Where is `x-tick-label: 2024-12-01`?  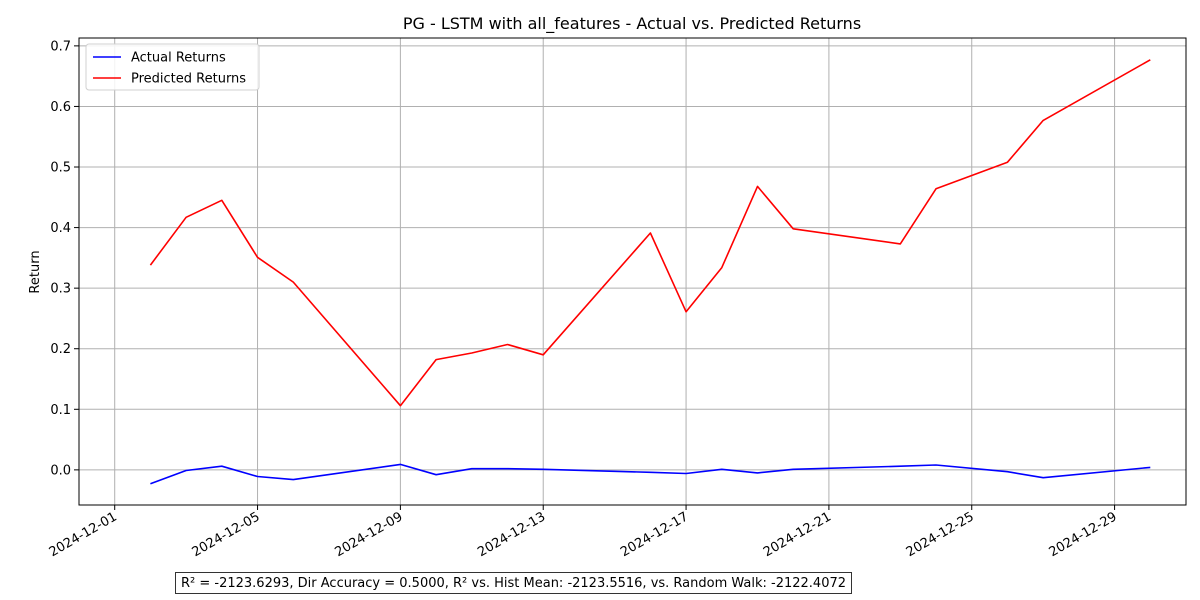
x-tick-label: 2024-12-01 is located at coordinates (83, 534).